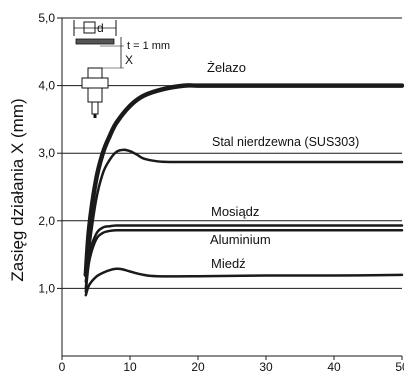 The image size is (404, 374). What do you see at coordinates (89, 27) in the screenshot?
I see `diagram-square-symbol` at bounding box center [89, 27].